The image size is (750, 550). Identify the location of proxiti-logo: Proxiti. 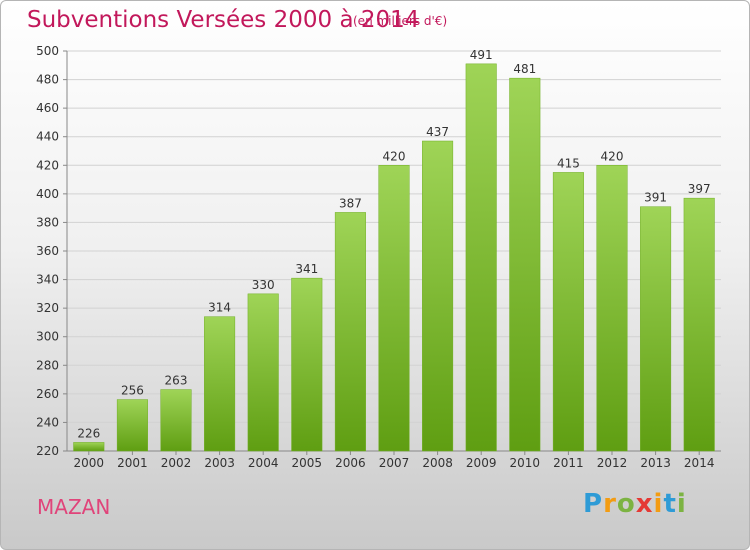
(635, 504).